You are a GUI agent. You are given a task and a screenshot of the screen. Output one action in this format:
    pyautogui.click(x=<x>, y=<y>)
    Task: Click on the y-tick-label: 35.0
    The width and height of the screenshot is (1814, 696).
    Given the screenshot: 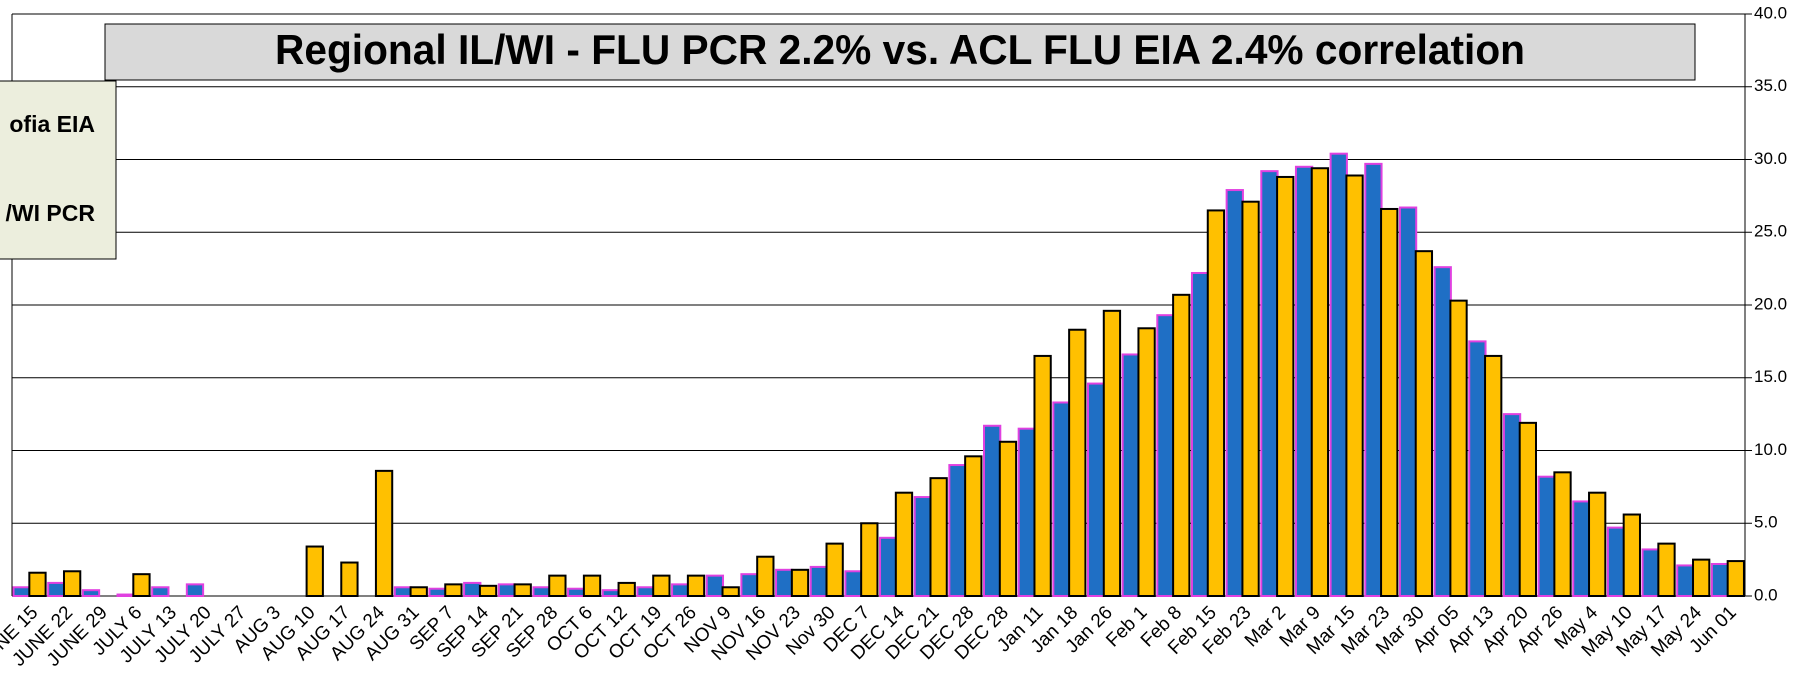 What is the action you would take?
    pyautogui.click(x=1770, y=85)
    